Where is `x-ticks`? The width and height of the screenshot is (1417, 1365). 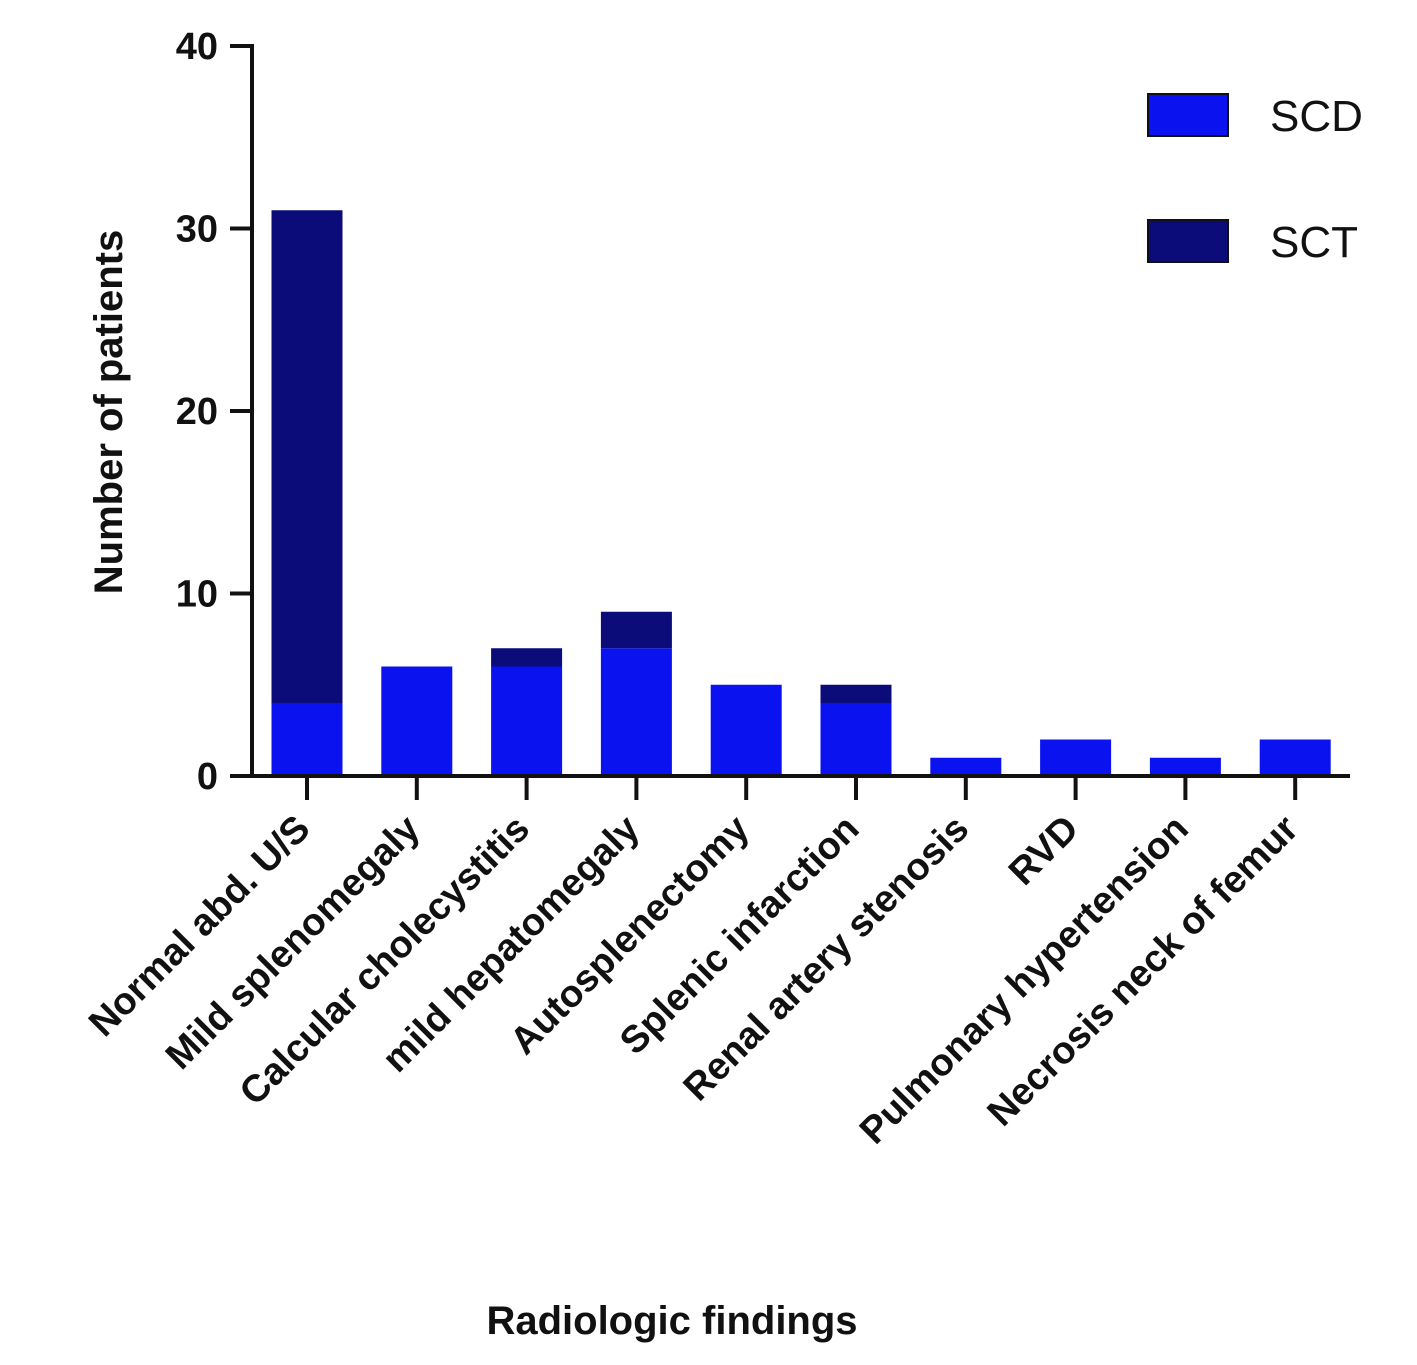 x-ticks is located at coordinates (801, 788).